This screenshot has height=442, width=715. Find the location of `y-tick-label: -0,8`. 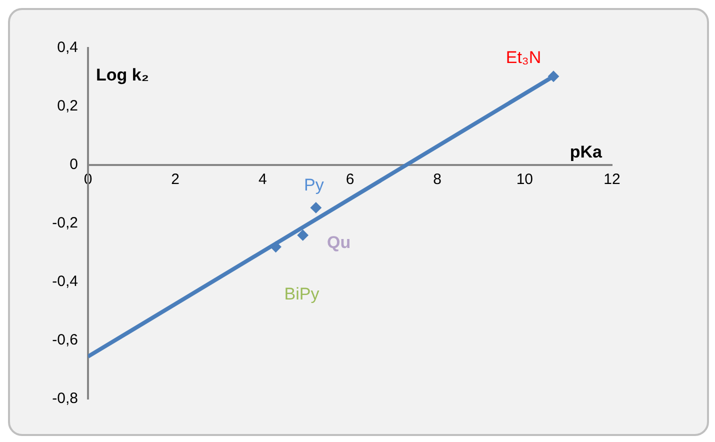

y-tick-label: -0,8 is located at coordinates (65, 399).